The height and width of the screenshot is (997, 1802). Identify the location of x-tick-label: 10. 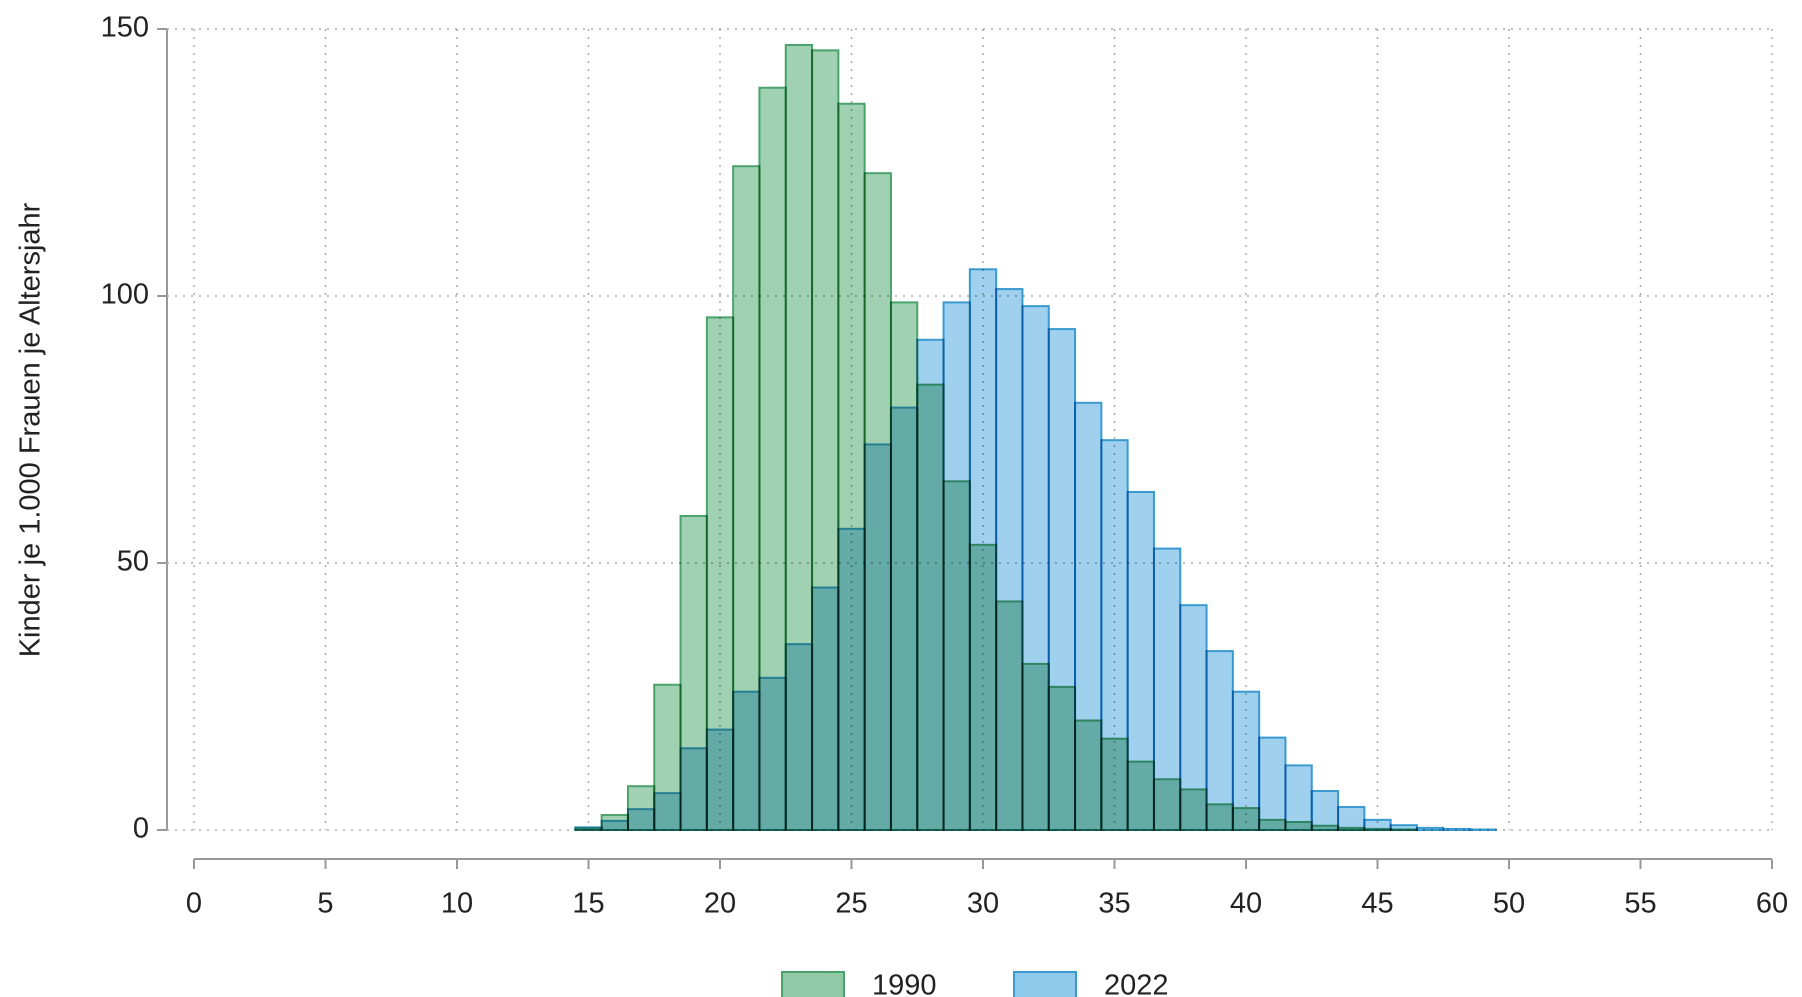
(457, 904).